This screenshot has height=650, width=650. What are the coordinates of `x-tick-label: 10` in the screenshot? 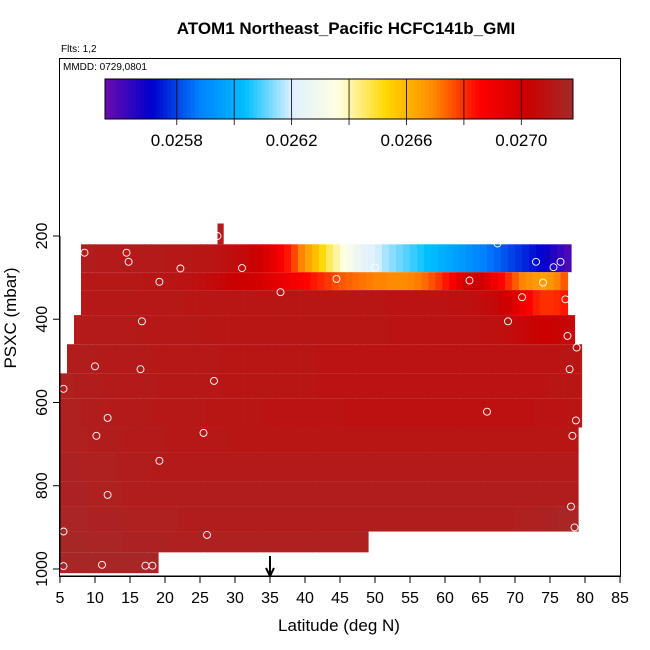 It's located at (95, 598).